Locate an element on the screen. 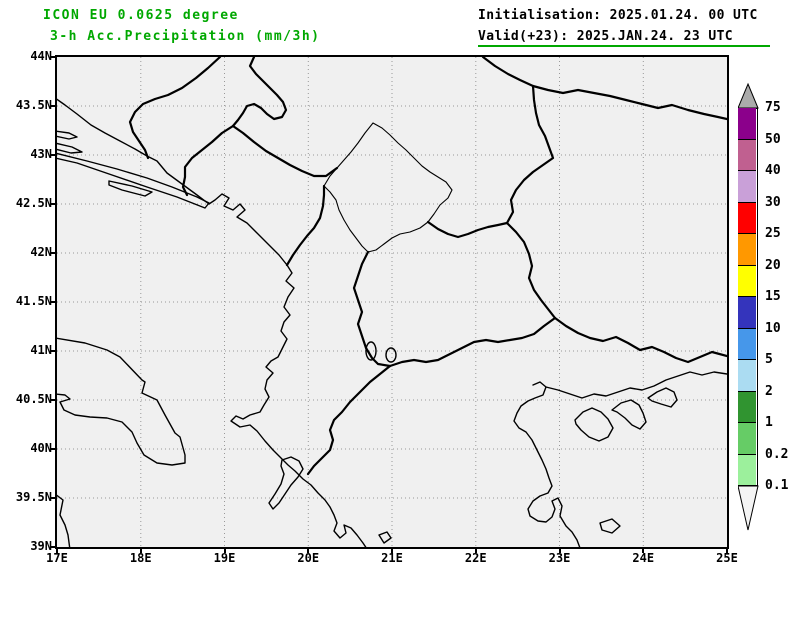  kosovo-border is located at coordinates (388, 187).